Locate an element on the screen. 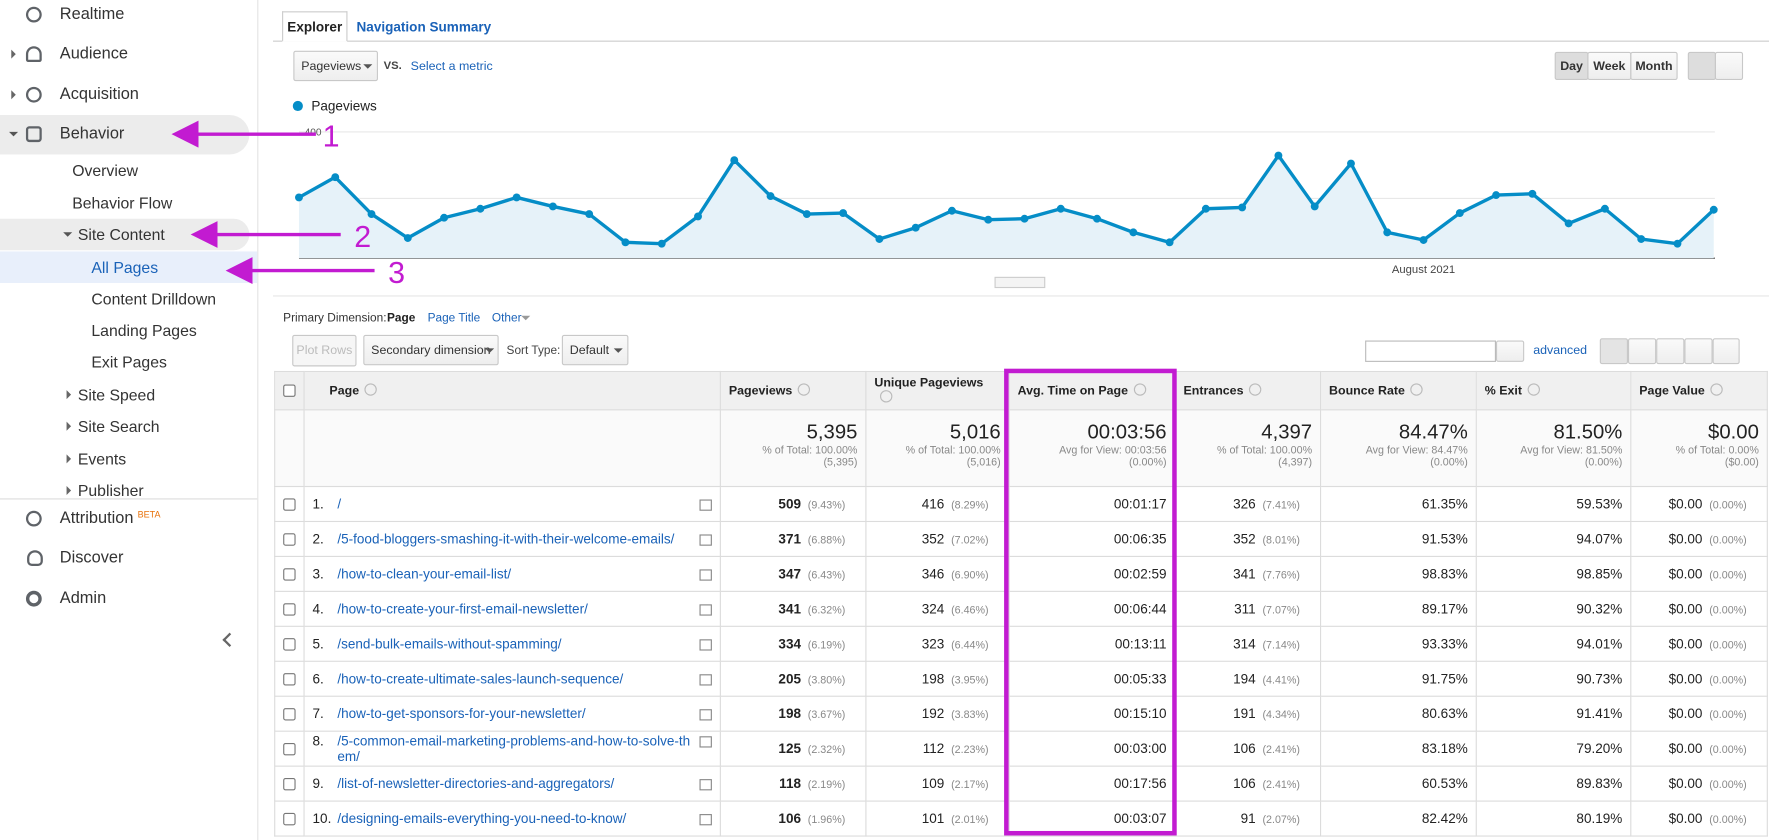 The width and height of the screenshot is (1769, 840). nav-item: Publisher is located at coordinates (110, 490).